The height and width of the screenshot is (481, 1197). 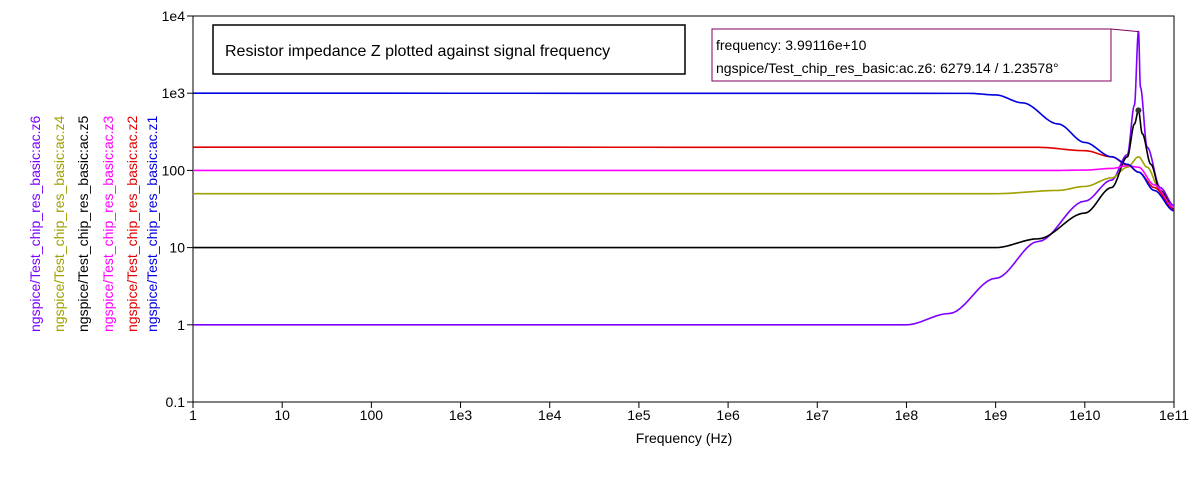 I want to click on x-tick-label: 1e5, so click(x=639, y=415).